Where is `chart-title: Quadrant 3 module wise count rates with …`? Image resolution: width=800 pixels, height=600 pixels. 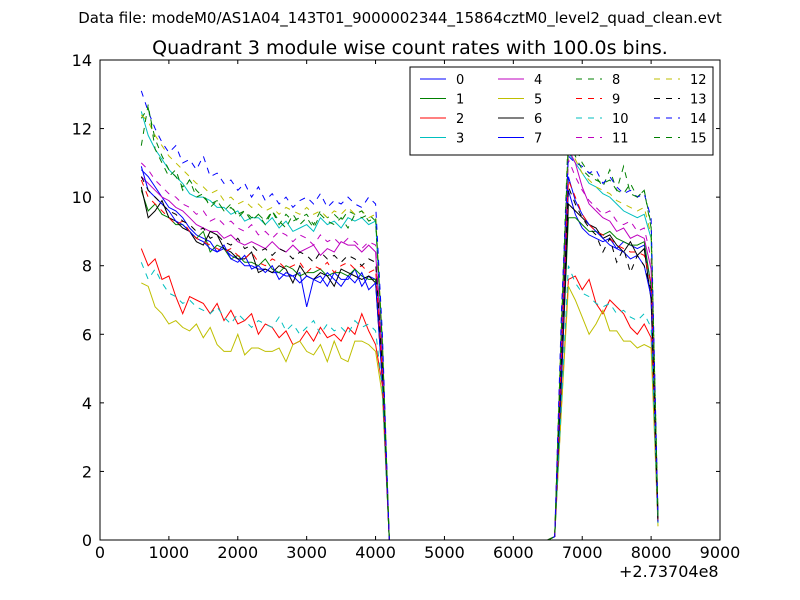
chart-title: Quadrant 3 module wise count rates with … is located at coordinates (410, 48).